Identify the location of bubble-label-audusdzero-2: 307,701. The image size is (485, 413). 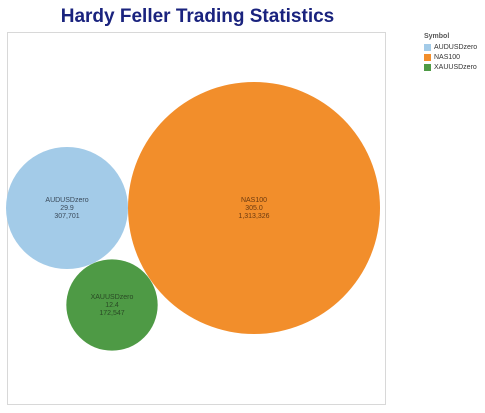
(66, 216).